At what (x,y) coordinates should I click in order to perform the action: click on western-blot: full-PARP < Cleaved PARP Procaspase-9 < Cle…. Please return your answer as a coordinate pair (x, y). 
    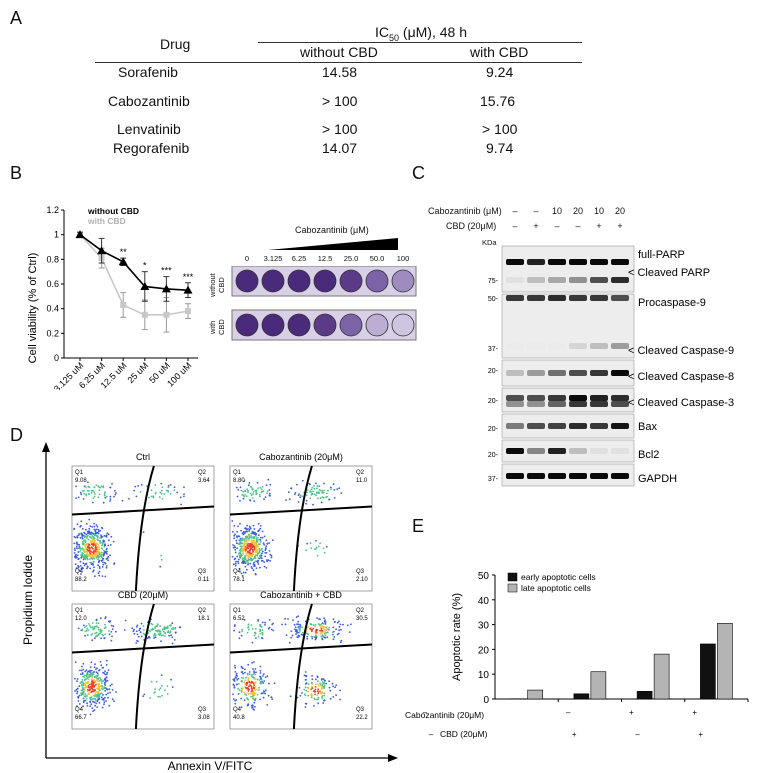
    Looking at the image, I should click on (611, 366).